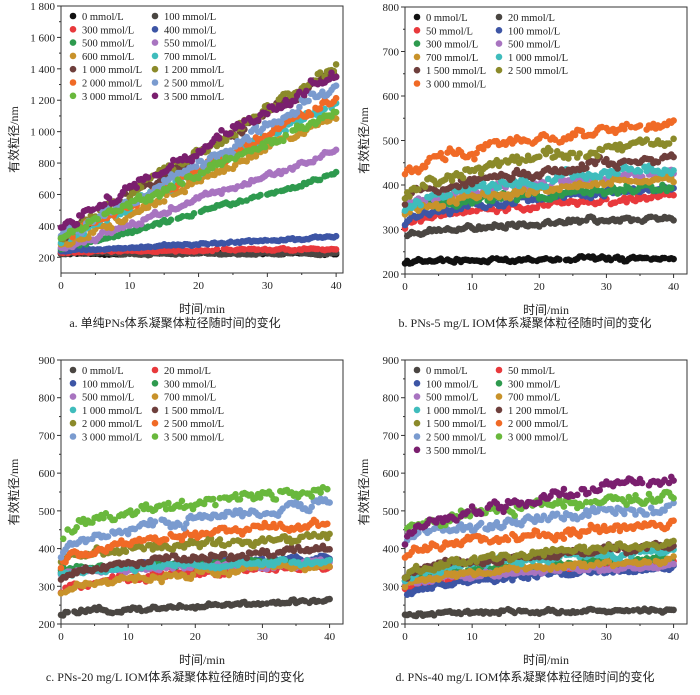  I want to click on legend-item: 1 200 mmol/L, so click(187, 70).